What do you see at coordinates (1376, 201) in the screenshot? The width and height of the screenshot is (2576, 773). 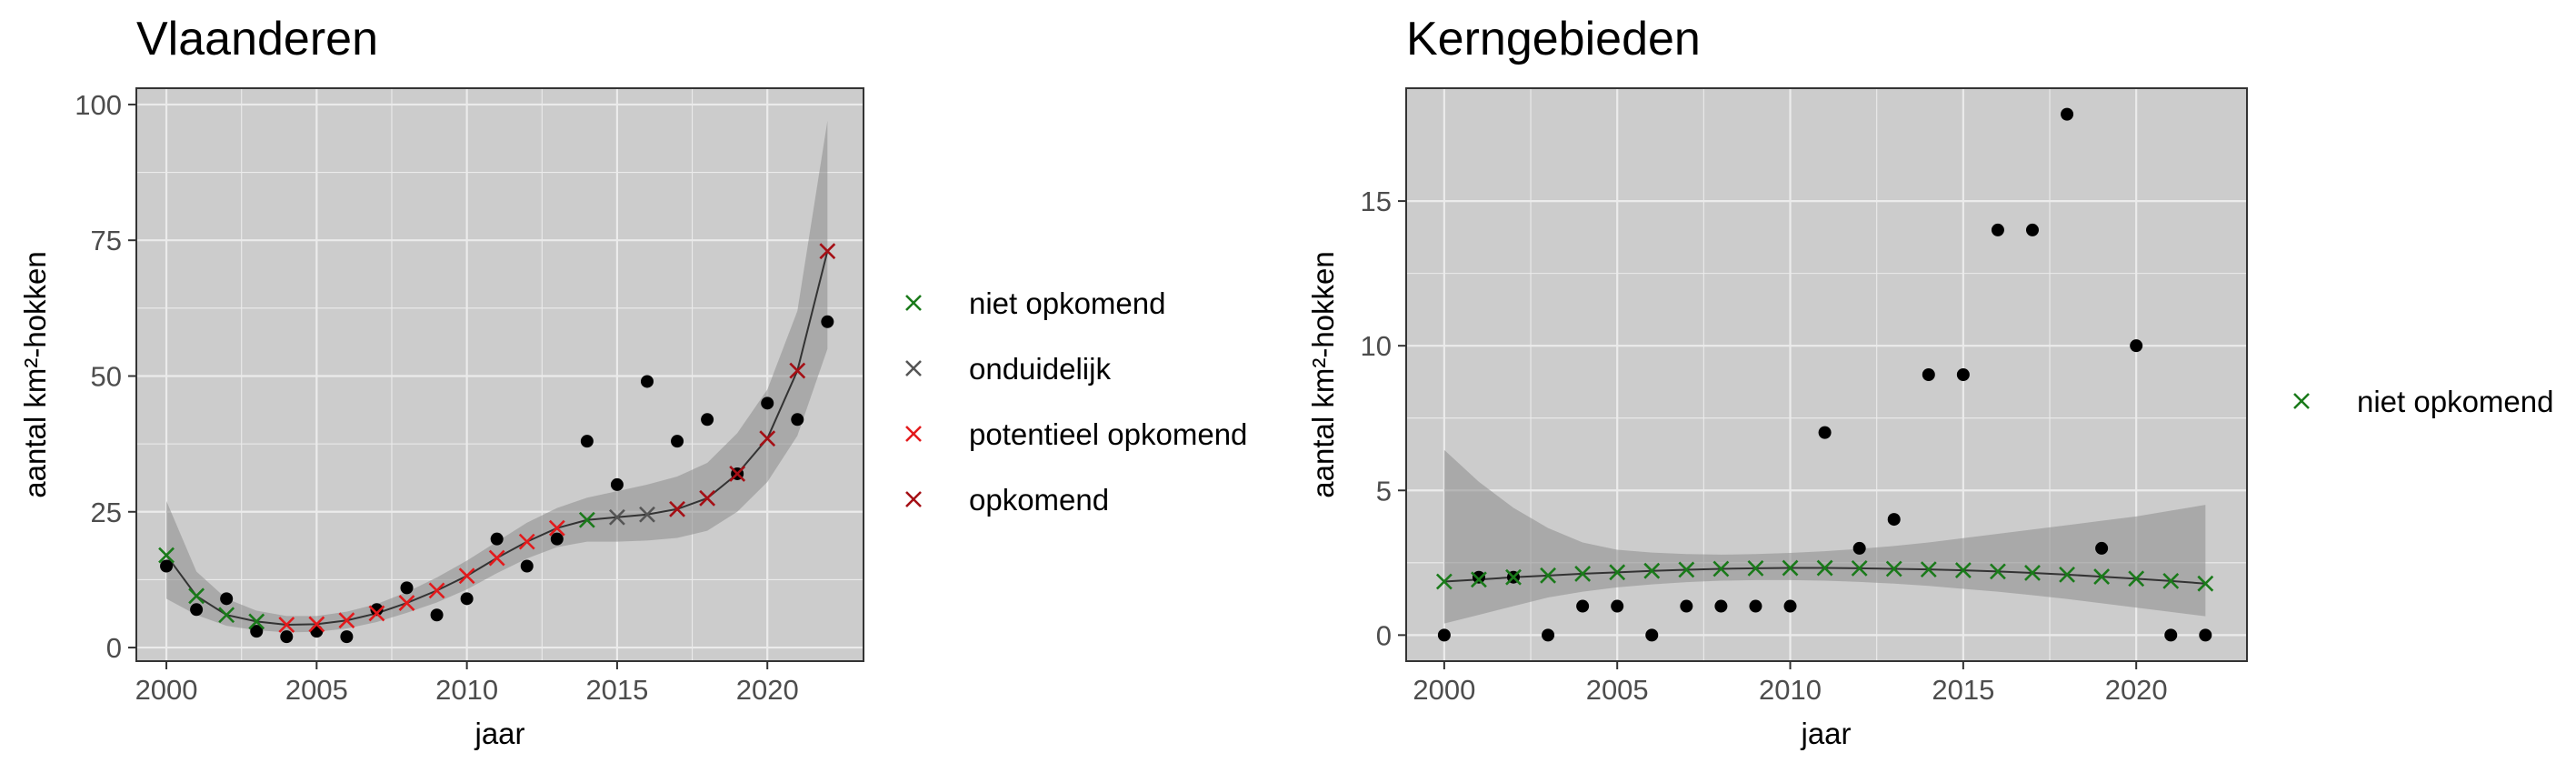 I see `y-tick-label: 15` at bounding box center [1376, 201].